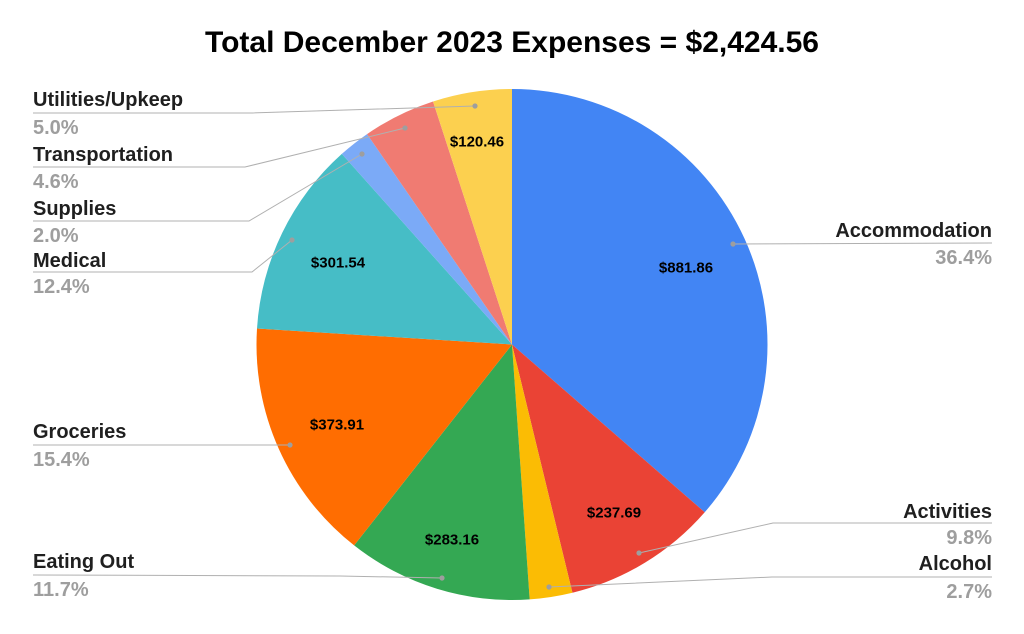 This screenshot has height=634, width=1024. I want to click on slice-value-label-activities: $237.69, so click(614, 513).